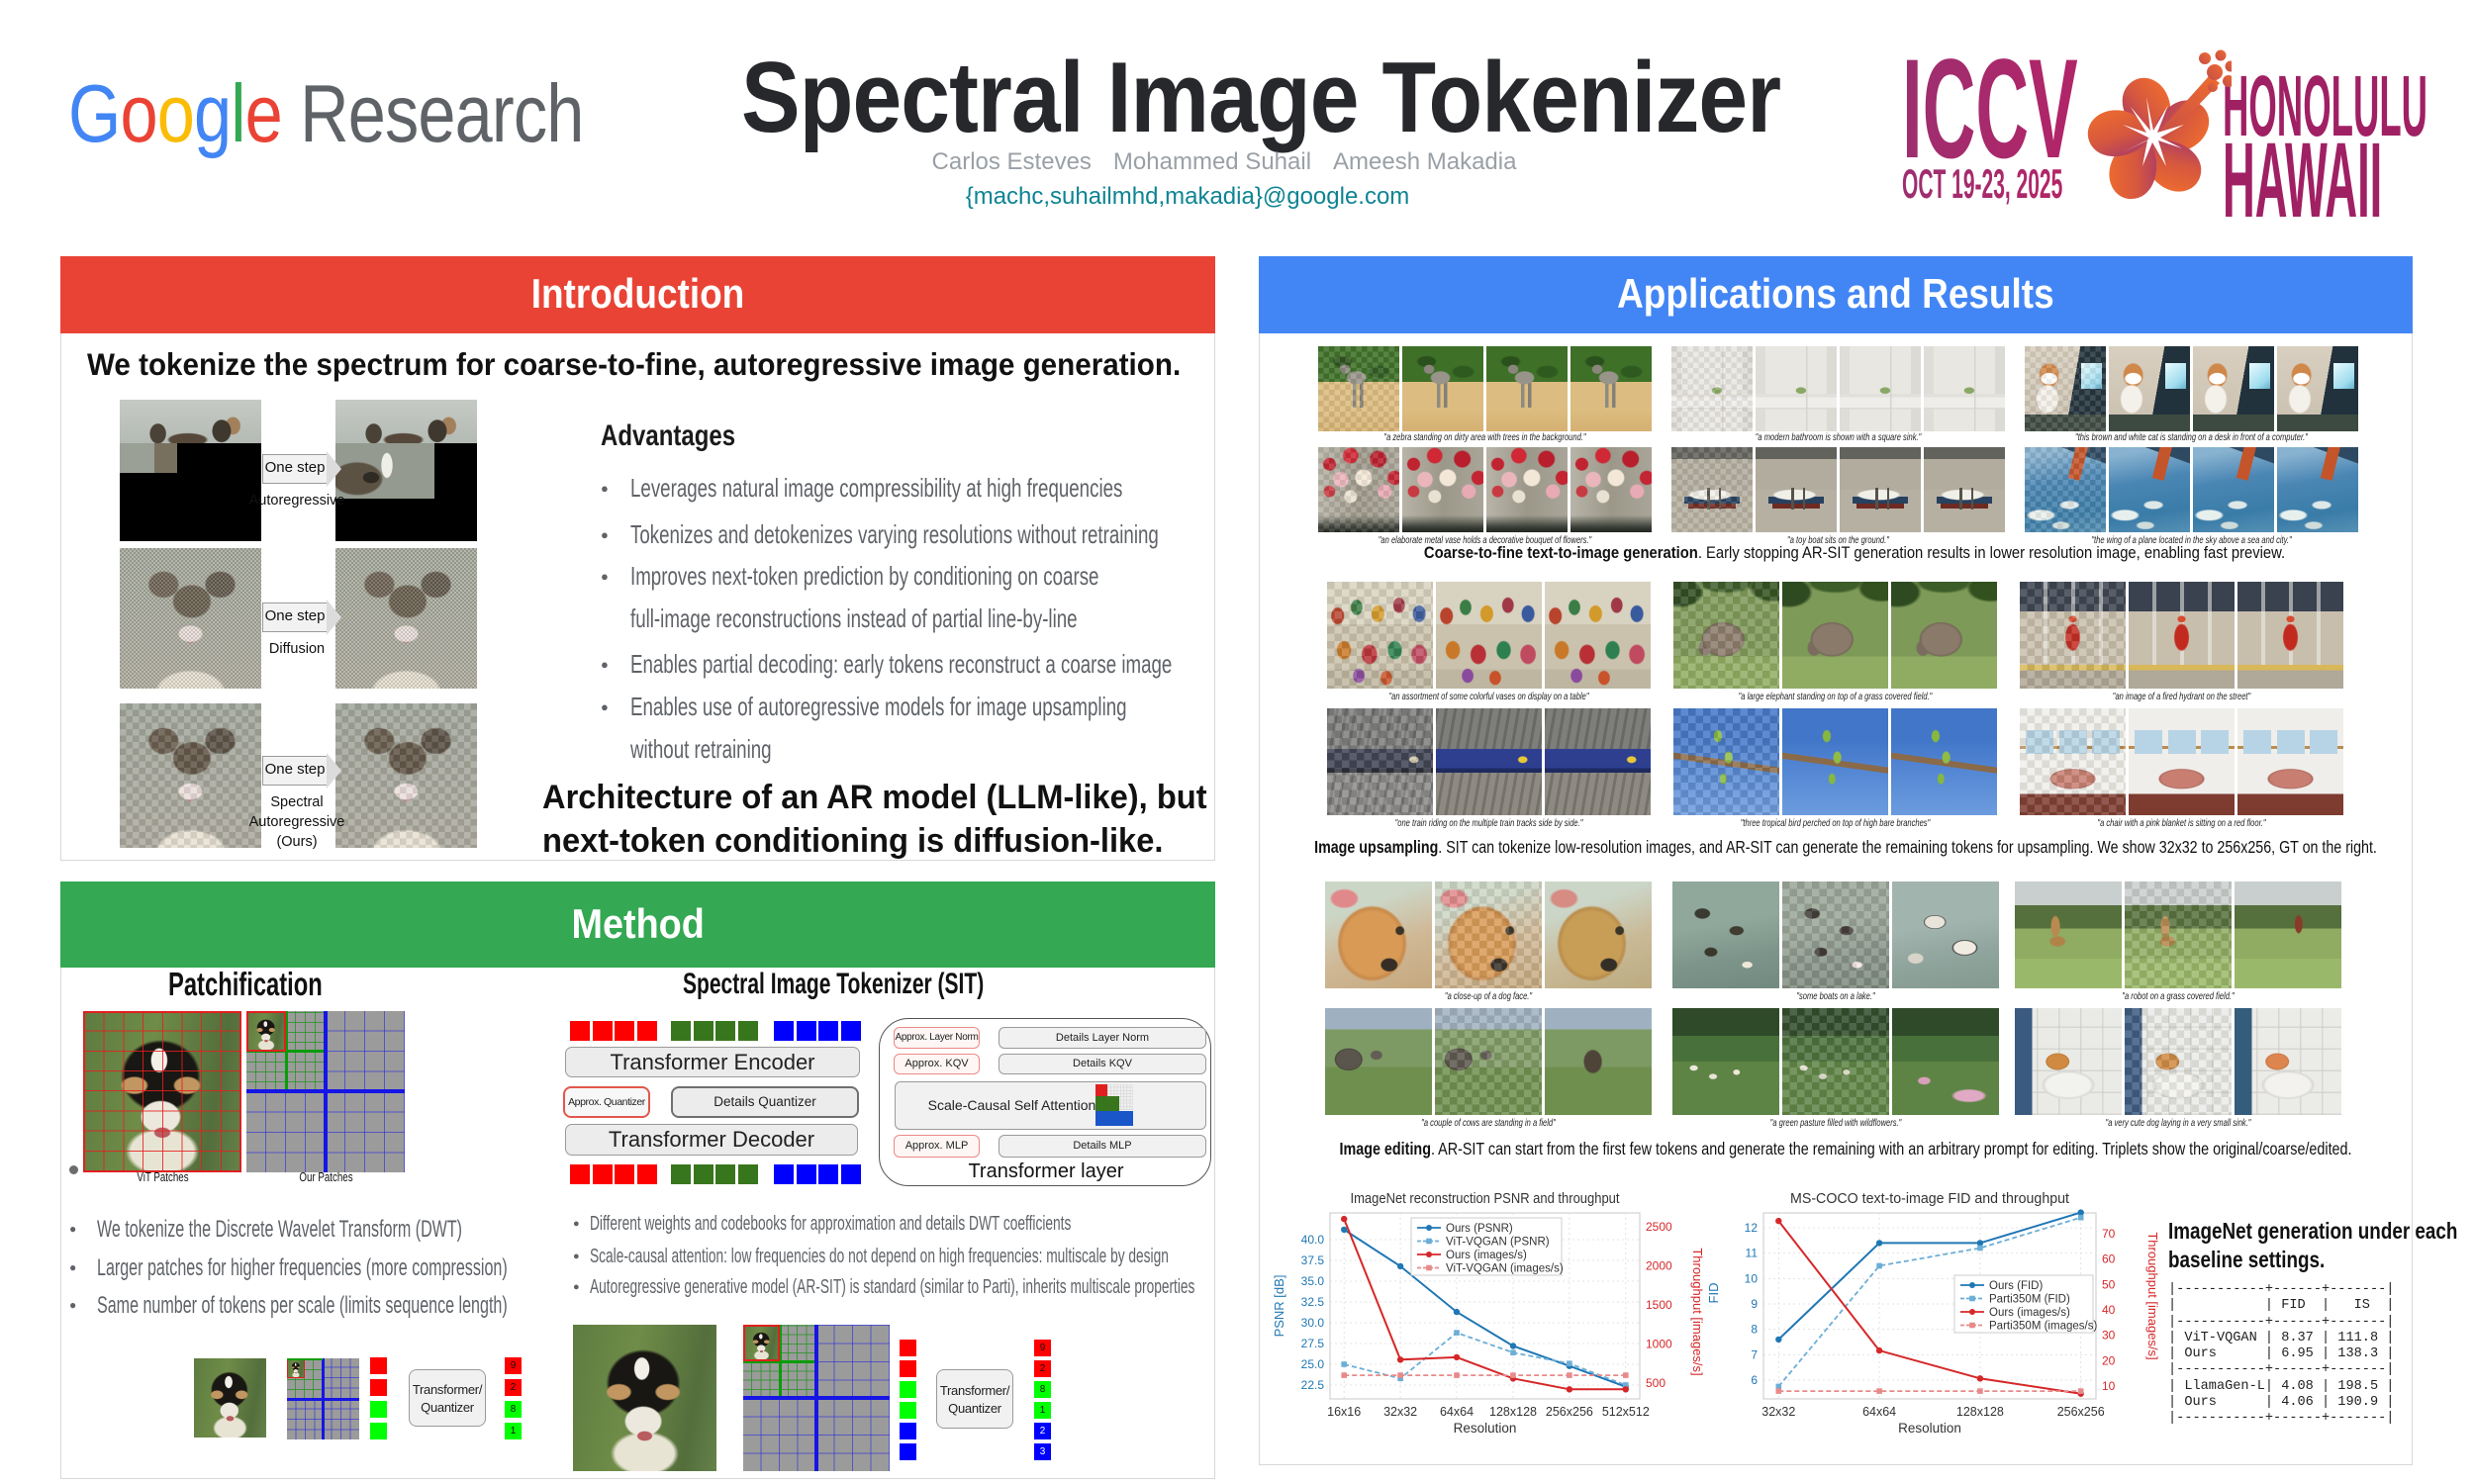 This screenshot has height=1484, width=2474. Describe the element at coordinates (2109, 1360) in the screenshot. I see `svg-text: 20` at that location.